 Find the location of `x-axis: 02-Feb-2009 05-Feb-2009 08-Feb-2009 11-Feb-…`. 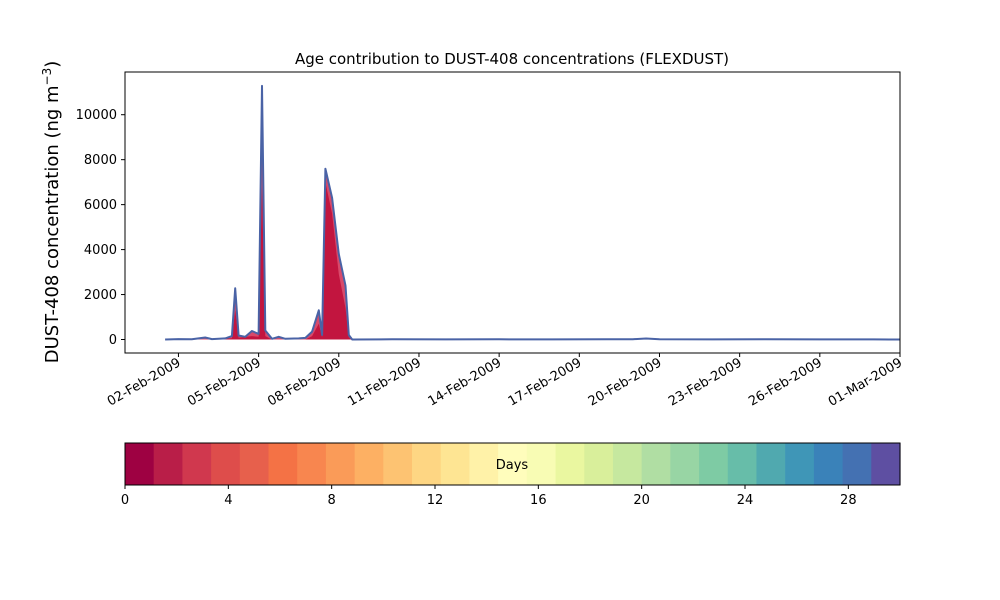

x-axis: 02-Feb-2009 05-Feb-2009 08-Feb-2009 11-Feb-… is located at coordinates (505, 381).